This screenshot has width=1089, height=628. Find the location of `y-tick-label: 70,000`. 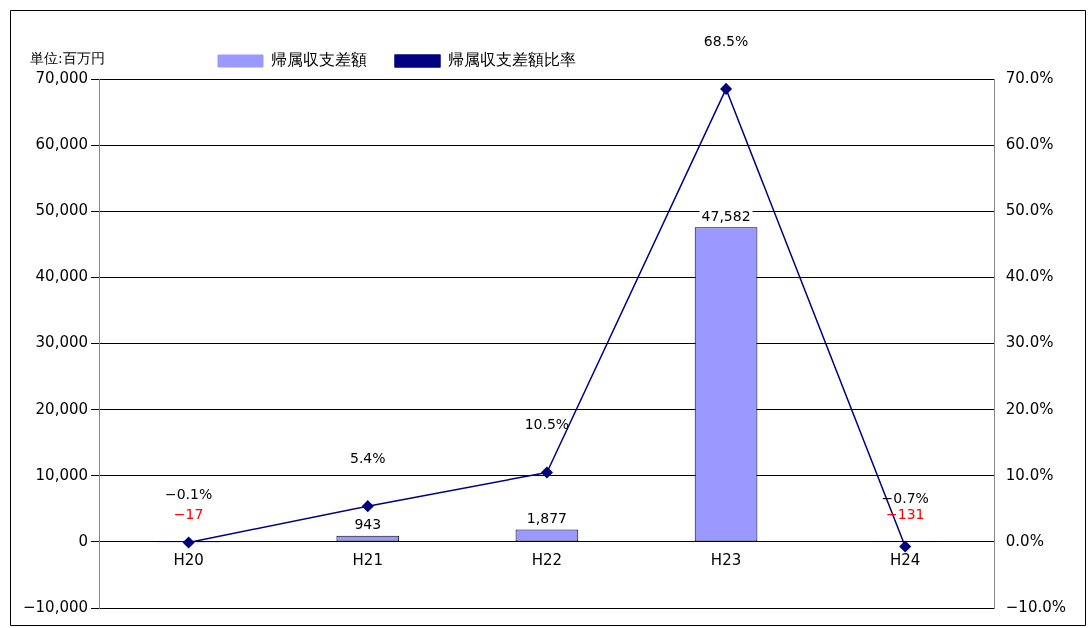

y-tick-label: 70,000 is located at coordinates (62, 77).